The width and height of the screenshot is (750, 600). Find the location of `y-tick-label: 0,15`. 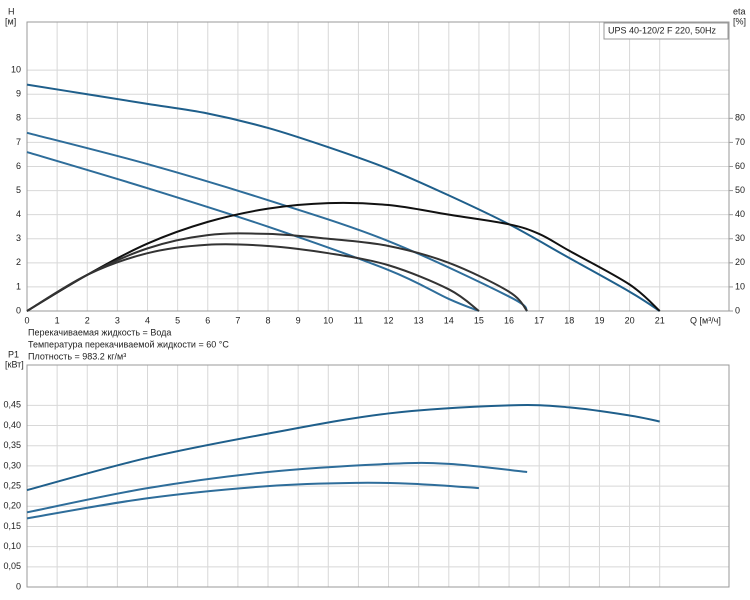

y-tick-label: 0,15 is located at coordinates (12, 526).